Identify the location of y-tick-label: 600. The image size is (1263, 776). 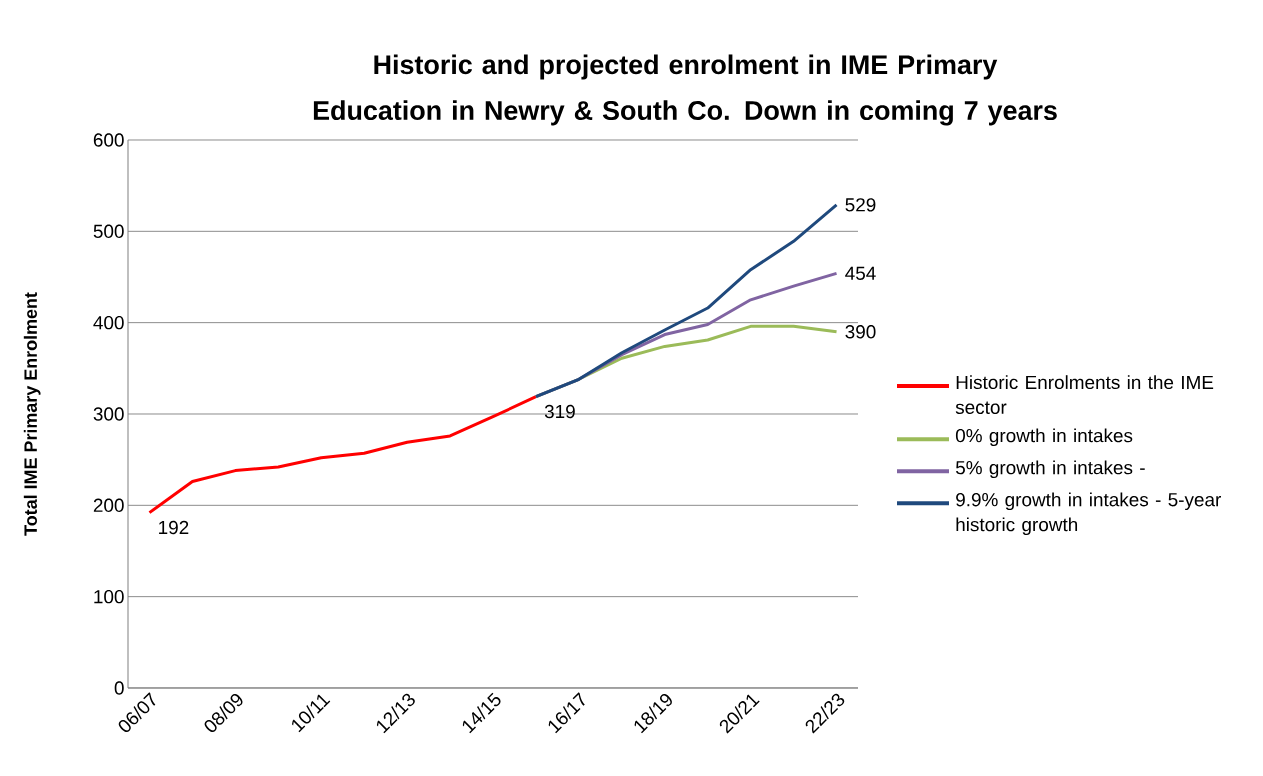
(108, 140).